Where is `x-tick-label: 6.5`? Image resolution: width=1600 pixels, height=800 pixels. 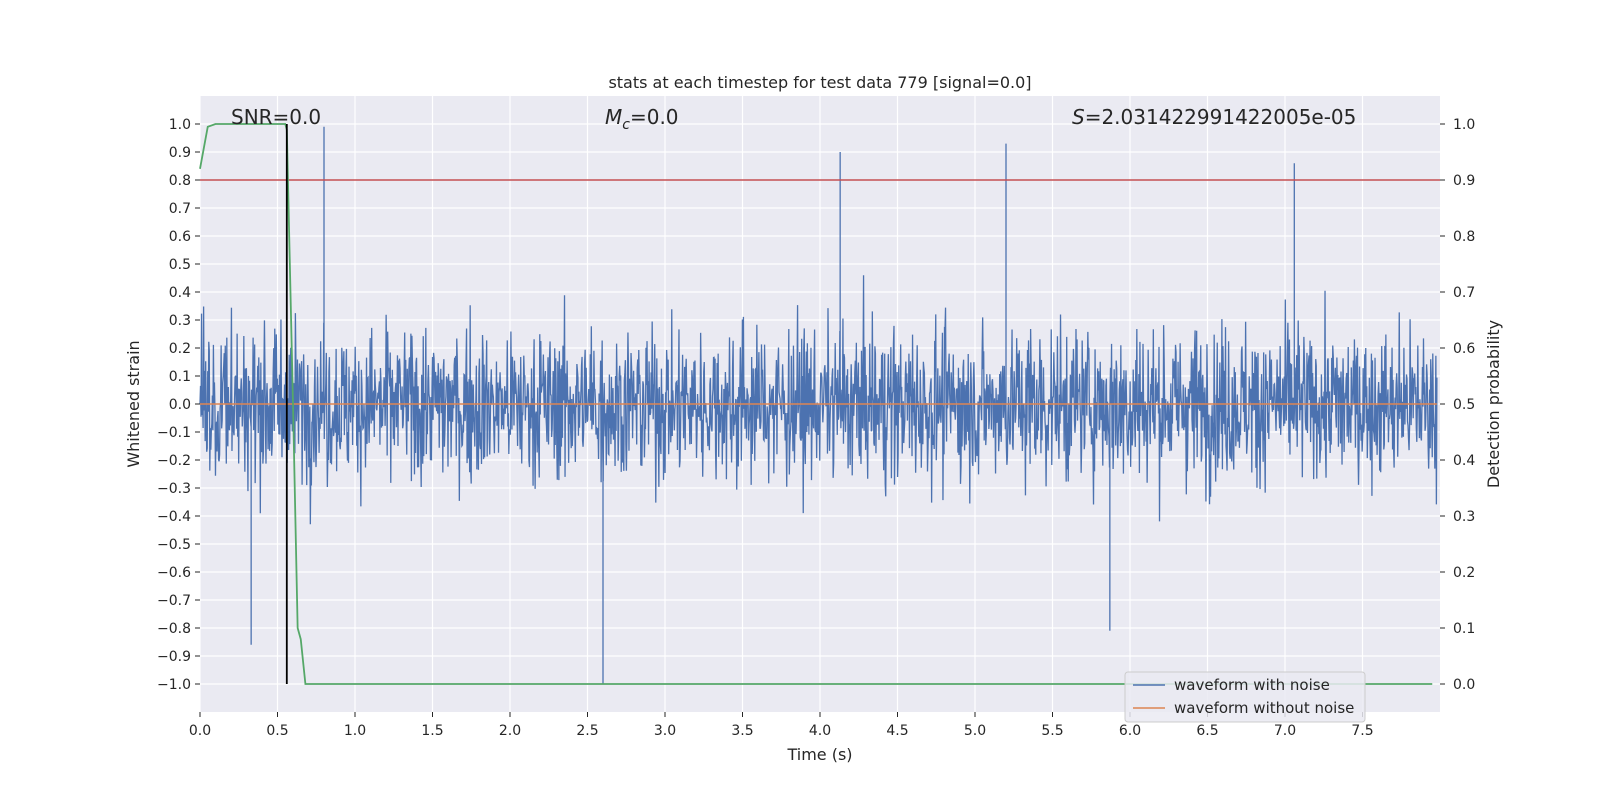 x-tick-label: 6.5 is located at coordinates (1207, 731).